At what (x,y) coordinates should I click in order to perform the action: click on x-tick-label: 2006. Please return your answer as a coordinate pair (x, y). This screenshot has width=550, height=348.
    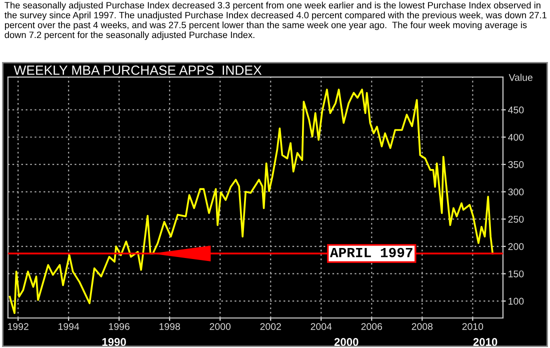
    Looking at the image, I should click on (371, 326).